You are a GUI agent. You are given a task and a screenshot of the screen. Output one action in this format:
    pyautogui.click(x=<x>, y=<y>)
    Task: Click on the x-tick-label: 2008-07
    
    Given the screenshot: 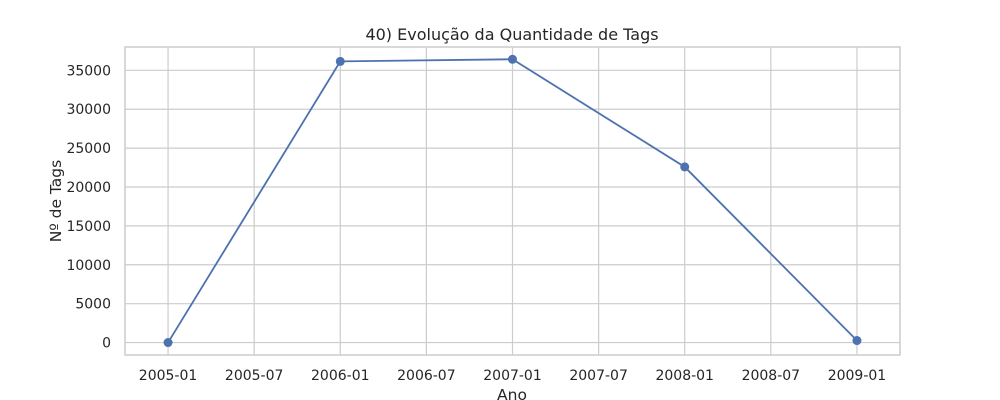 What is the action you would take?
    pyautogui.click(x=771, y=376)
    